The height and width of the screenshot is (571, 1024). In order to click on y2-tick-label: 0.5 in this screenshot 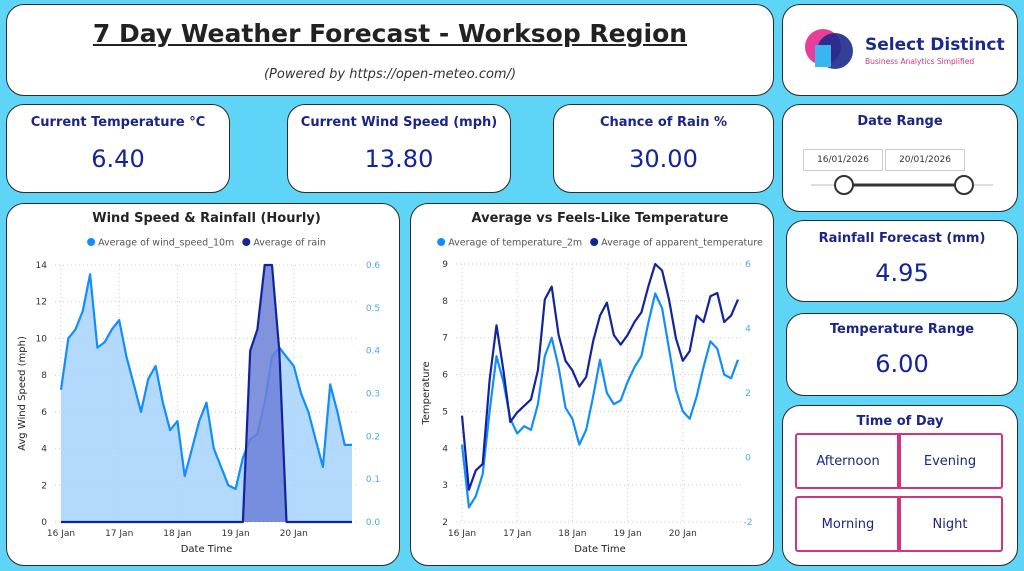, I will do `click(373, 309)`.